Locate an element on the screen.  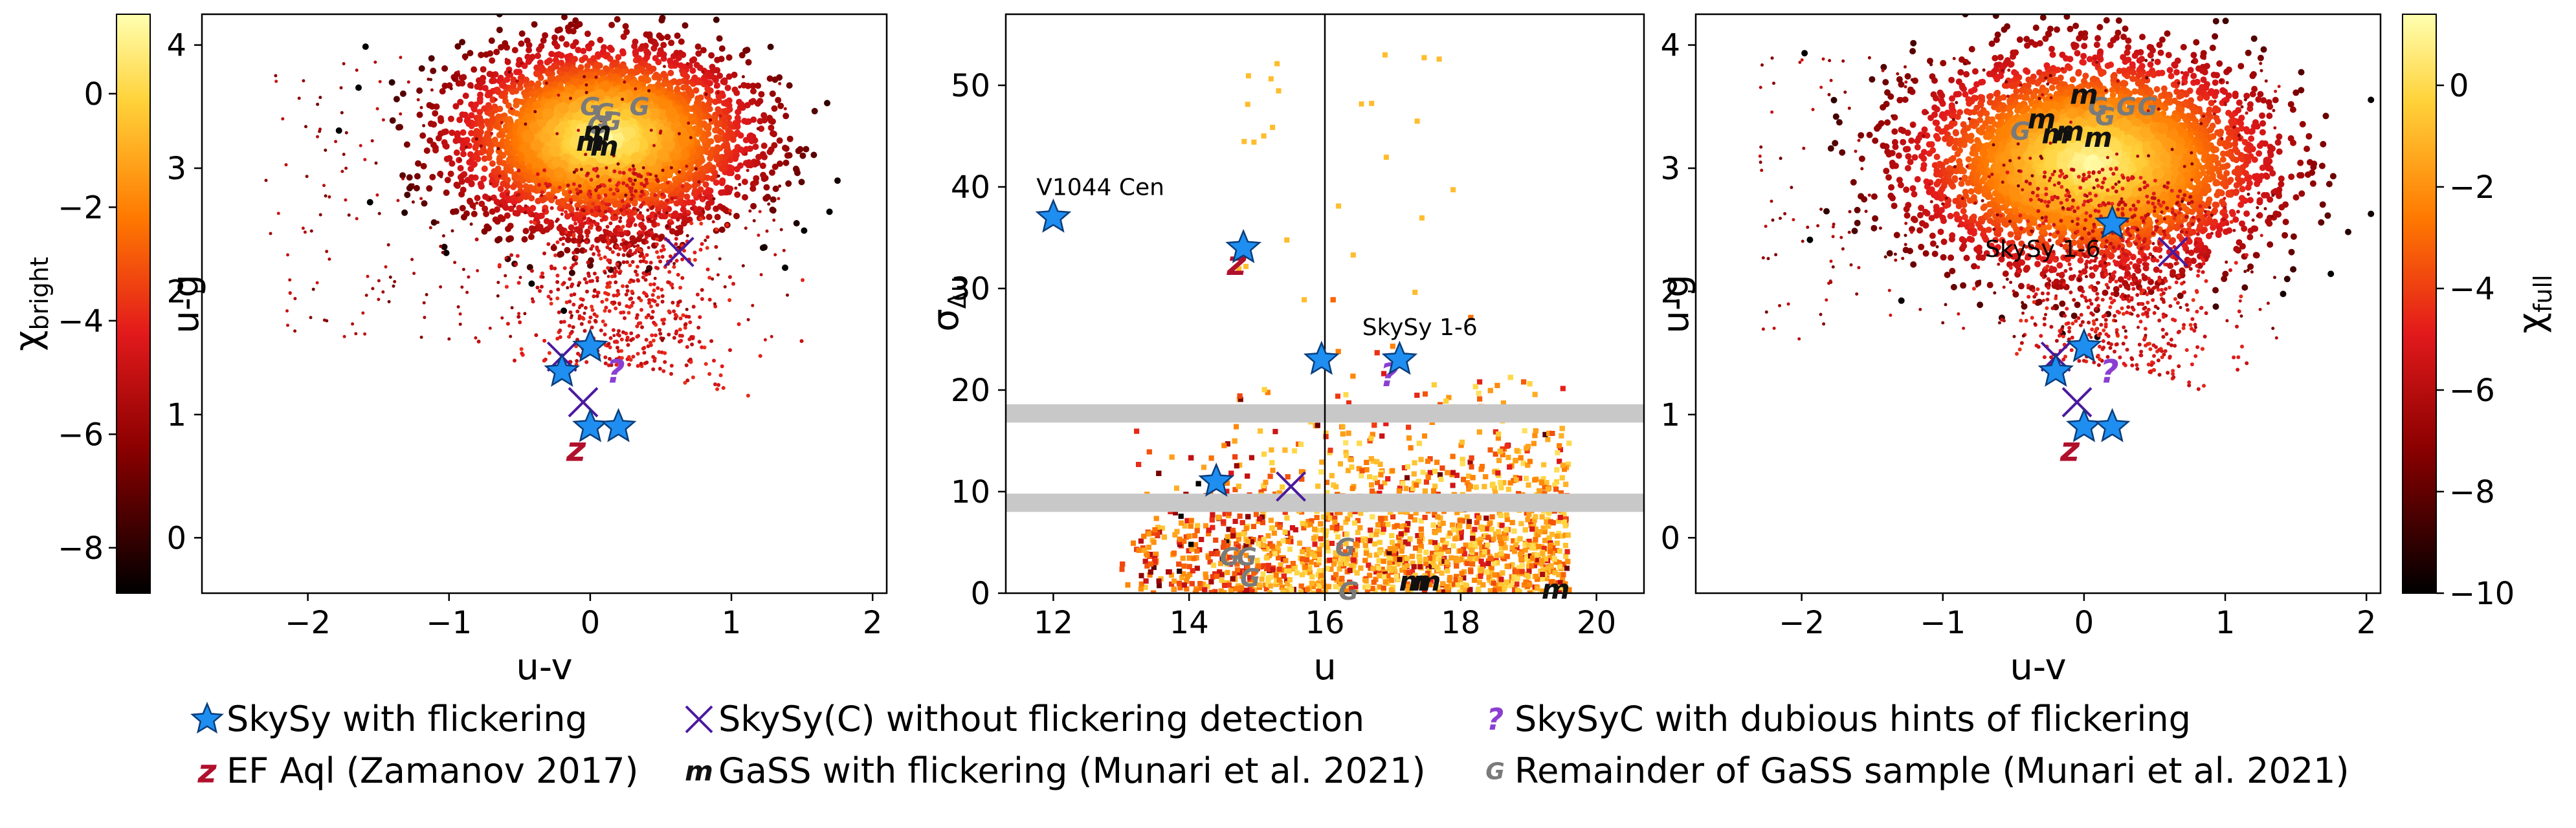
left-density-cloud is located at coordinates (552, 206).